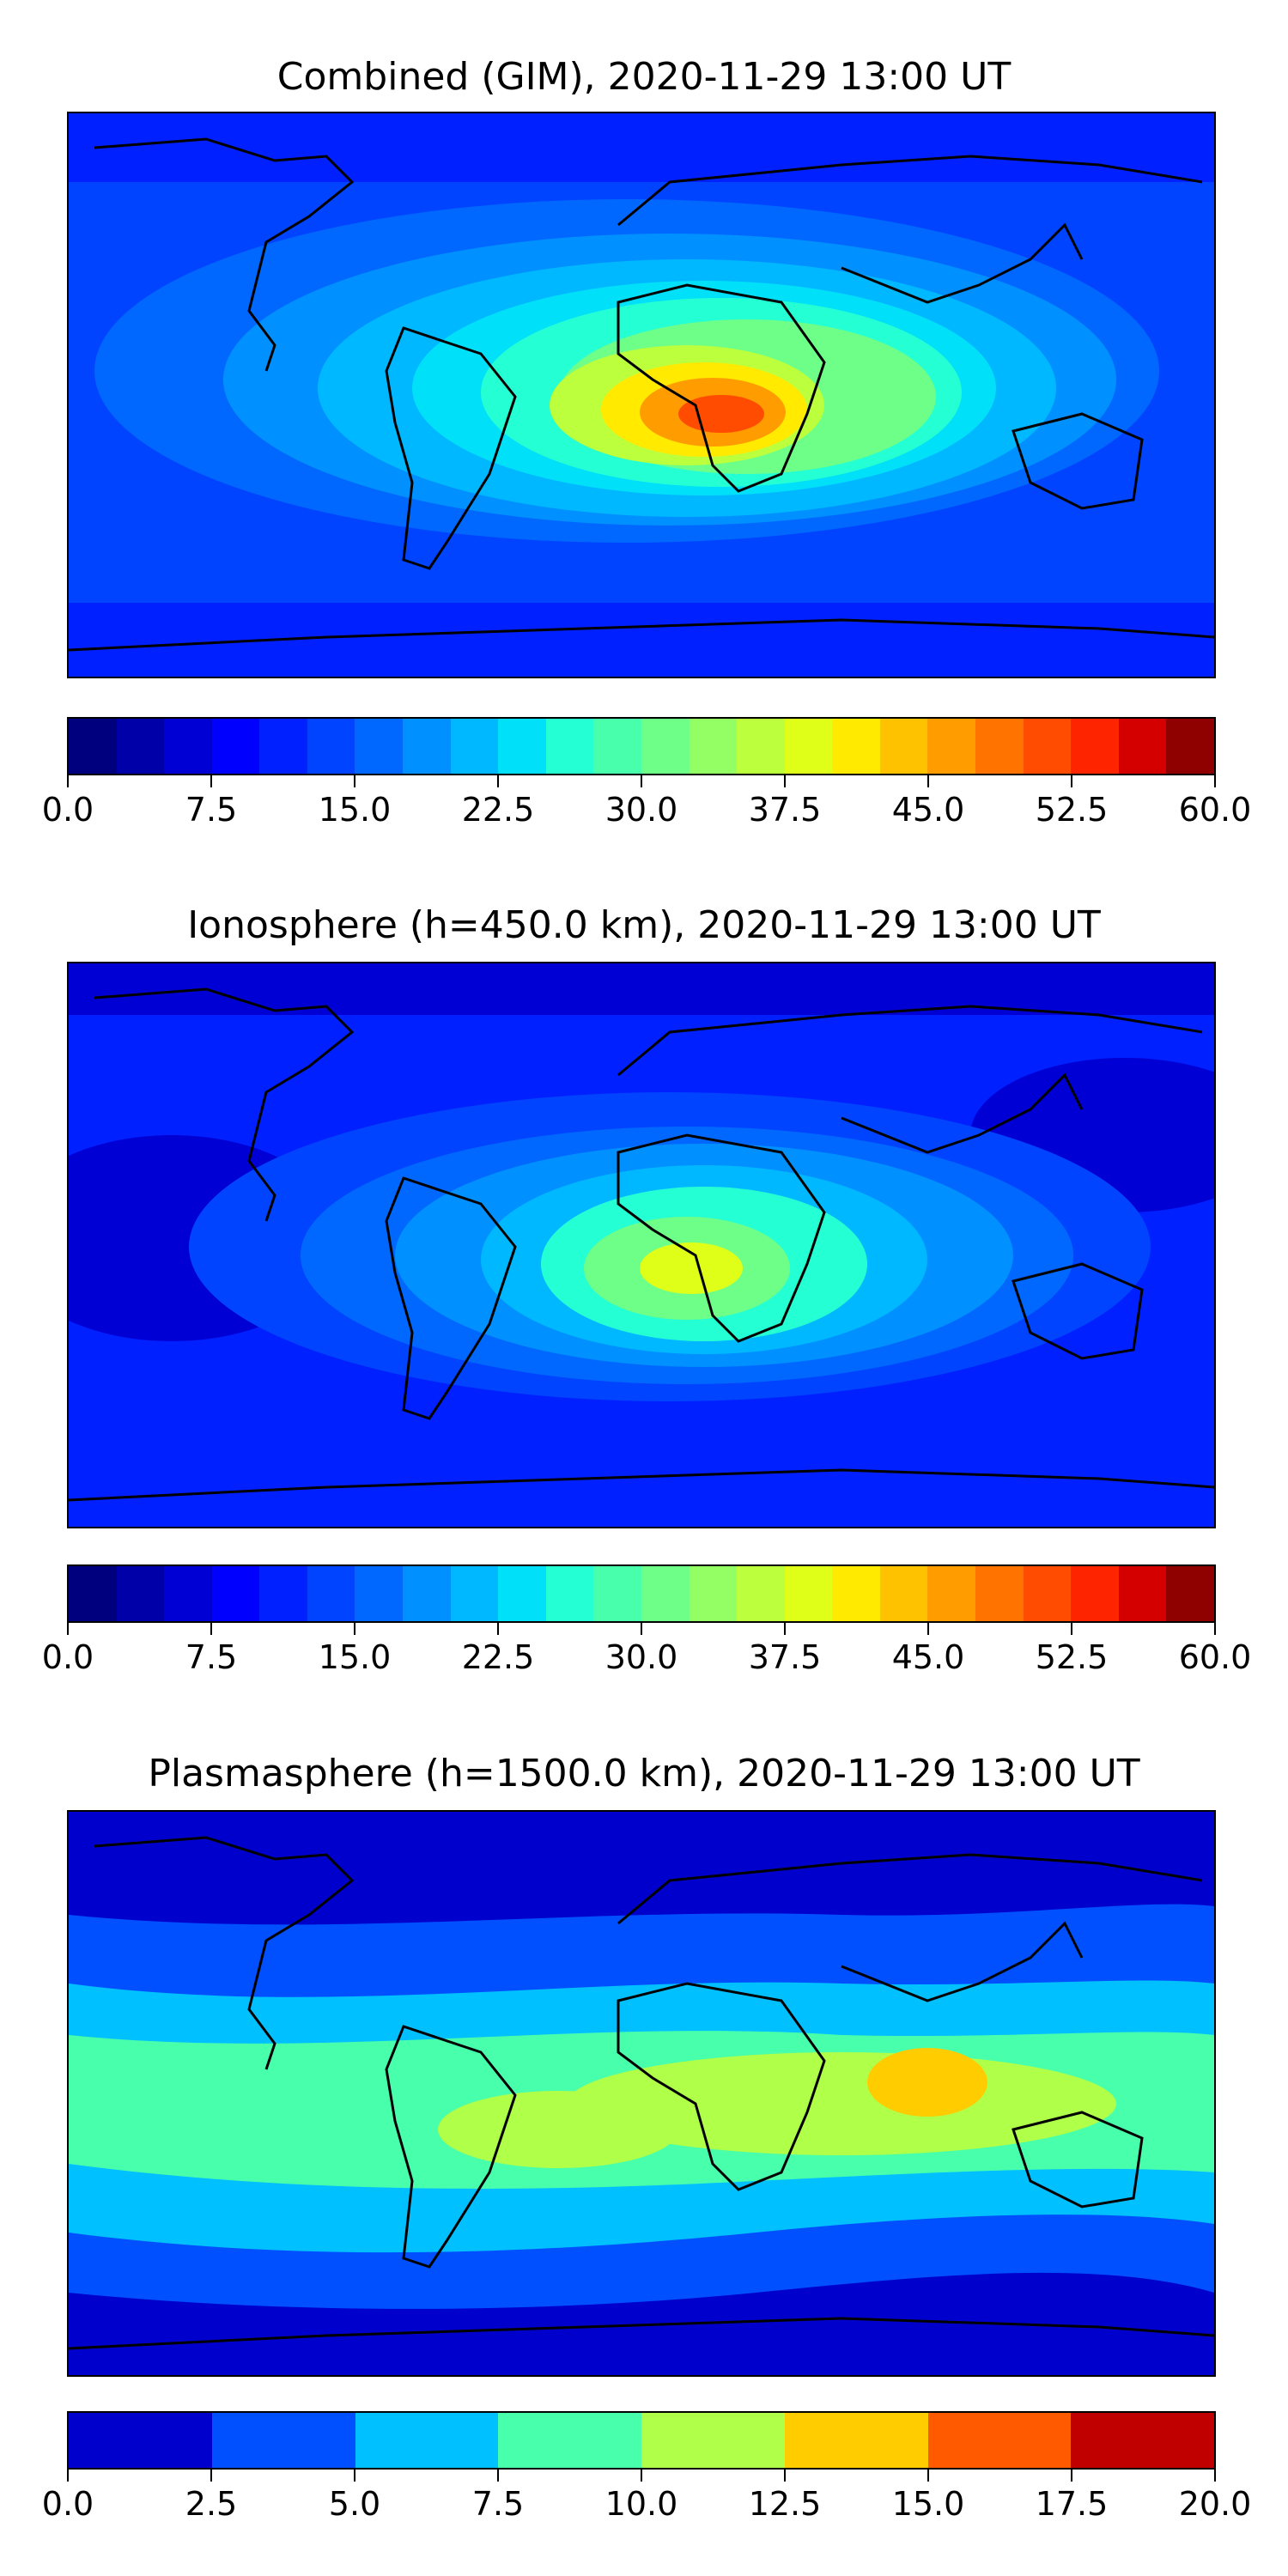 The width and height of the screenshot is (1288, 2576). I want to click on colorbar-tick-label: 5.0, so click(355, 2504).